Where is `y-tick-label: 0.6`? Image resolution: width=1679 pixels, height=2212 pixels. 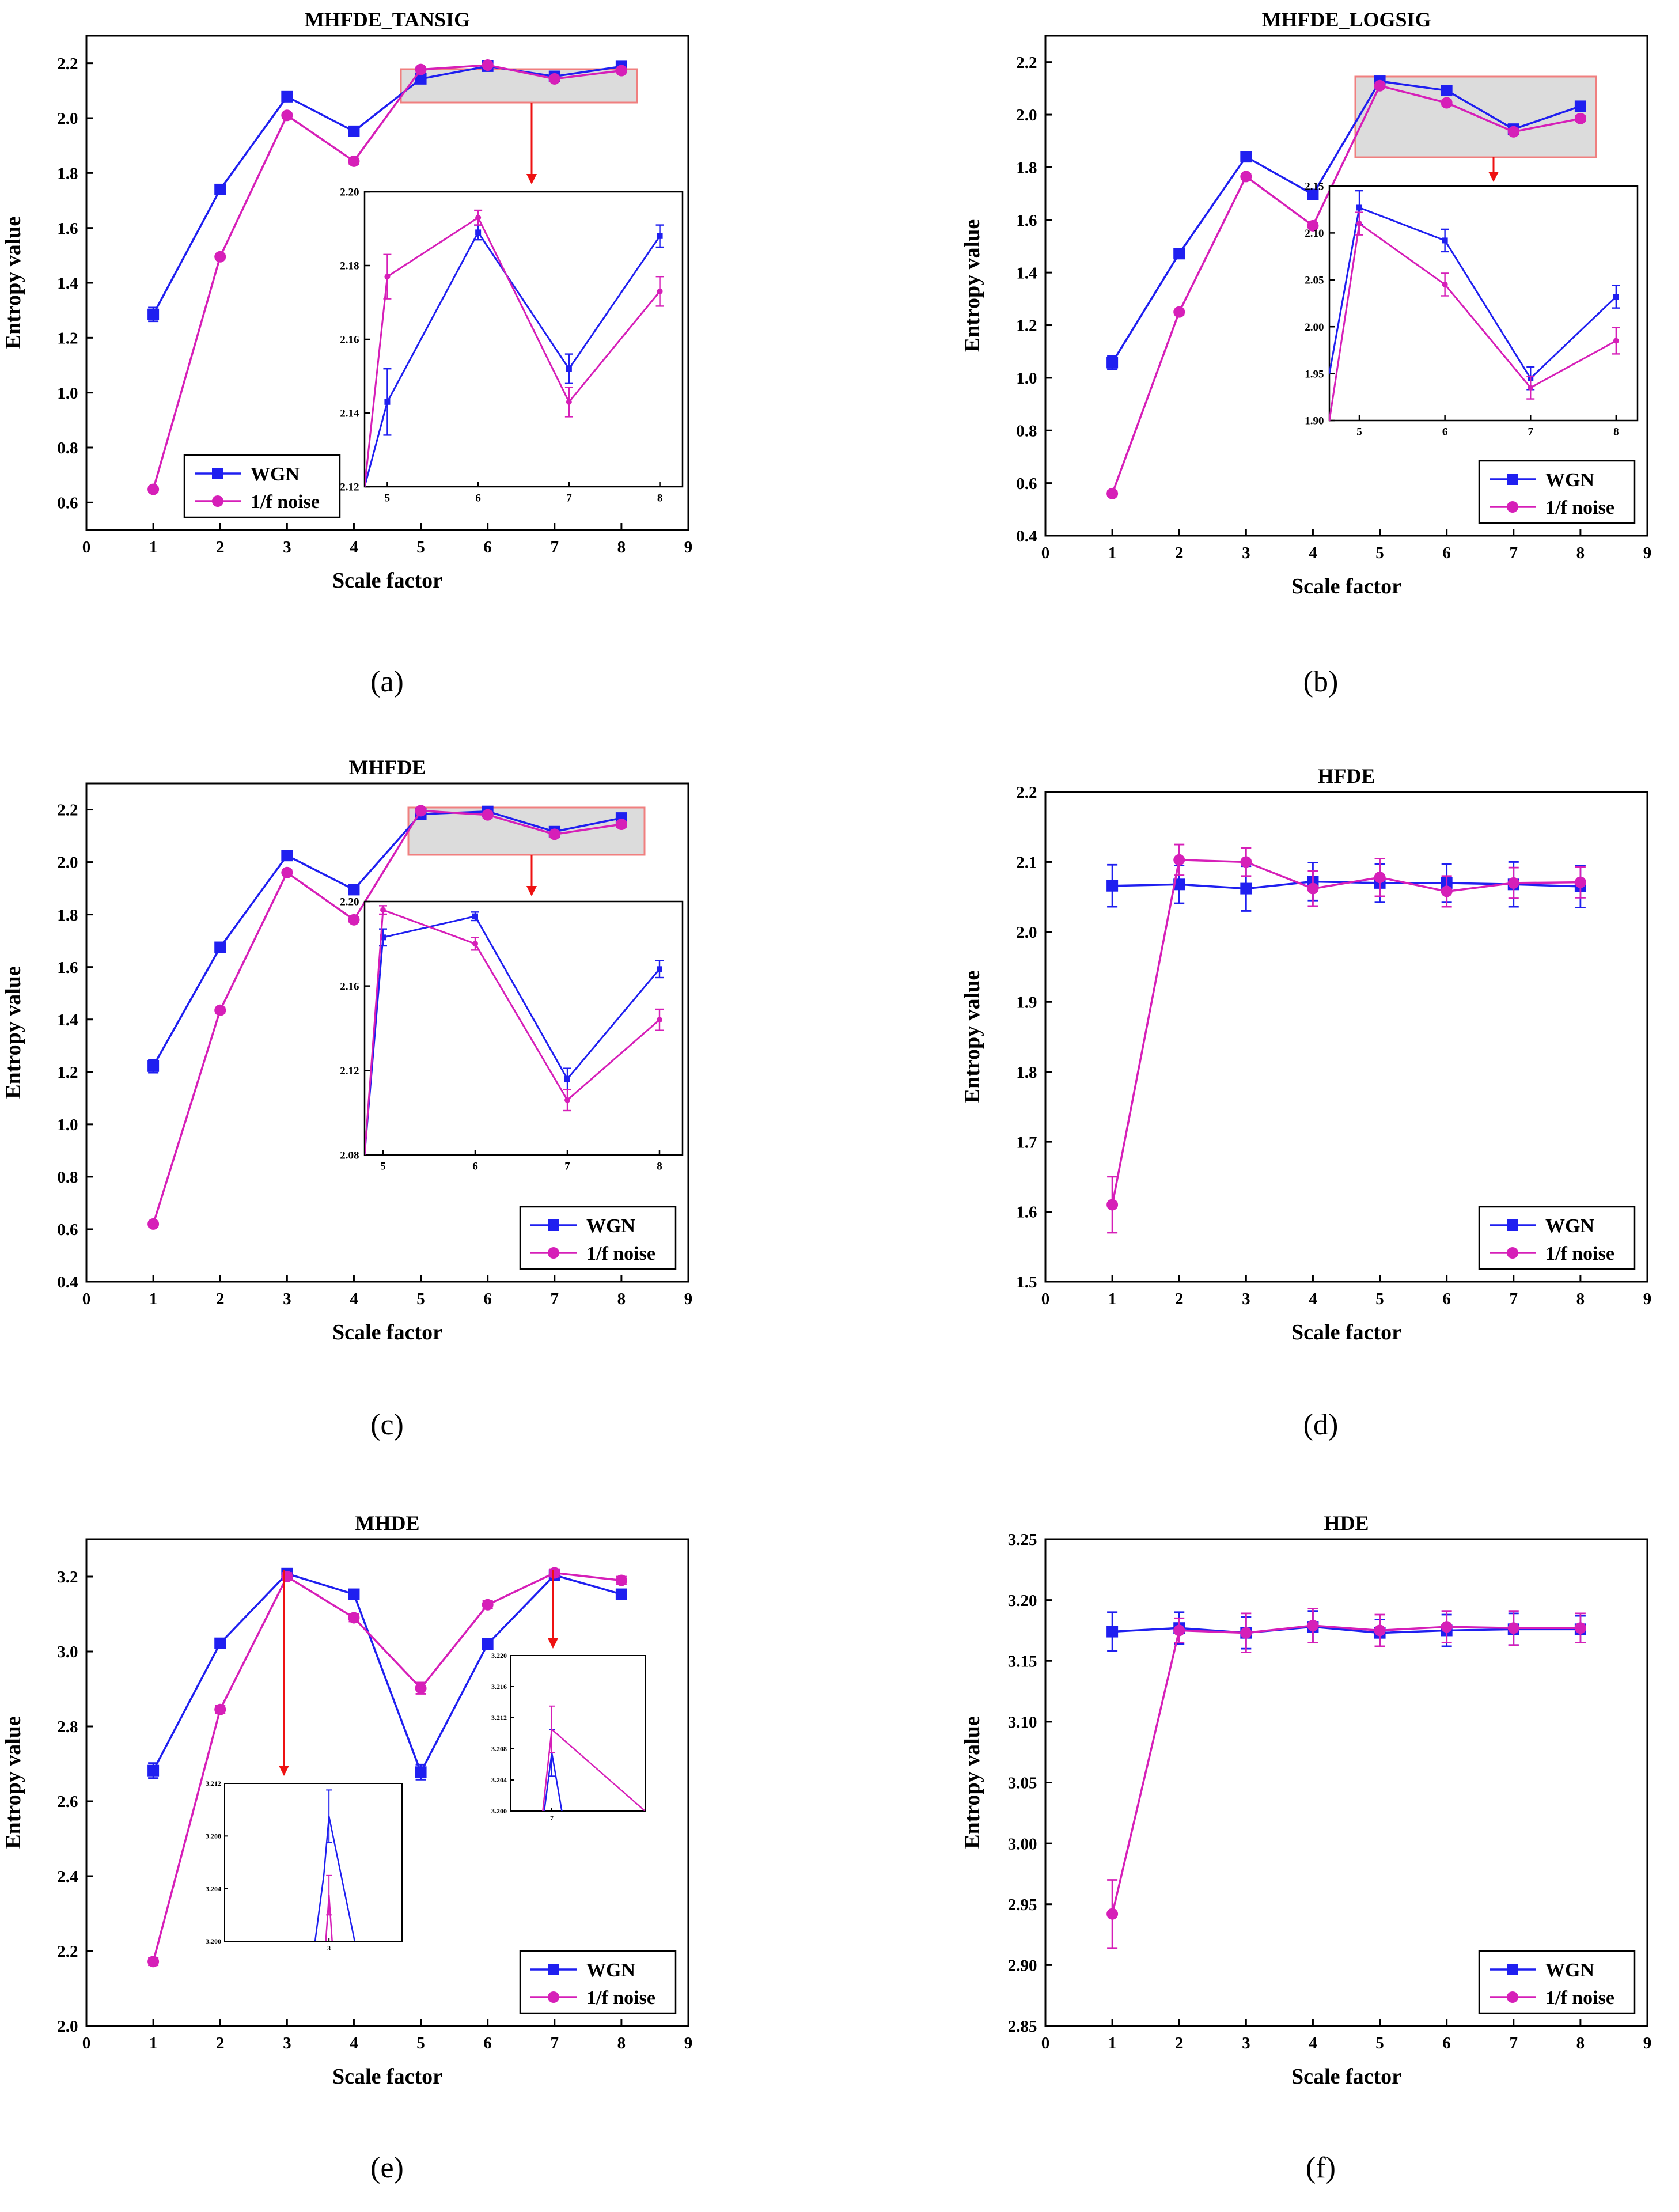 y-tick-label: 0.6 is located at coordinates (67, 503).